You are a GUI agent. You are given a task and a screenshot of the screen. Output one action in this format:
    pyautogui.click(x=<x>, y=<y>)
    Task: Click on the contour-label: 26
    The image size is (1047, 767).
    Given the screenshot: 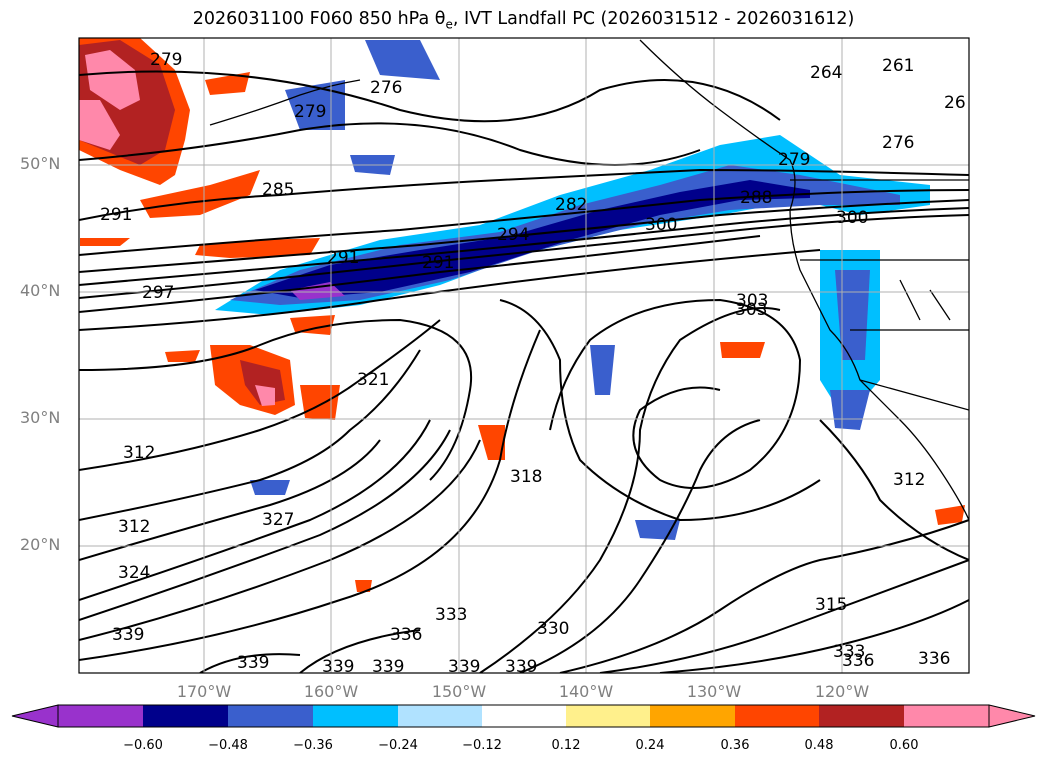 What is the action you would take?
    pyautogui.click(x=955, y=103)
    